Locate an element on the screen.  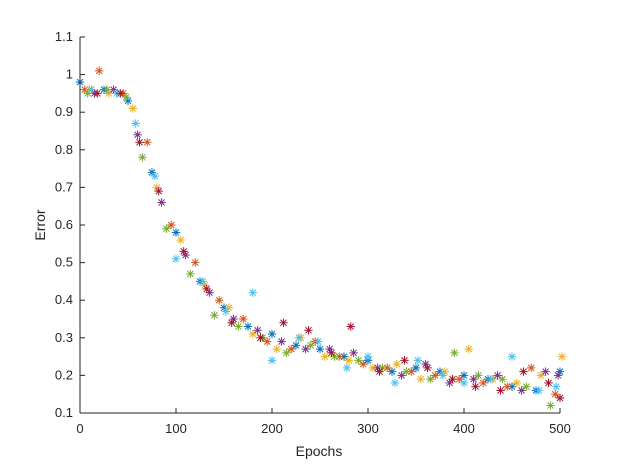
x-tick-label: 100 is located at coordinates (176, 428).